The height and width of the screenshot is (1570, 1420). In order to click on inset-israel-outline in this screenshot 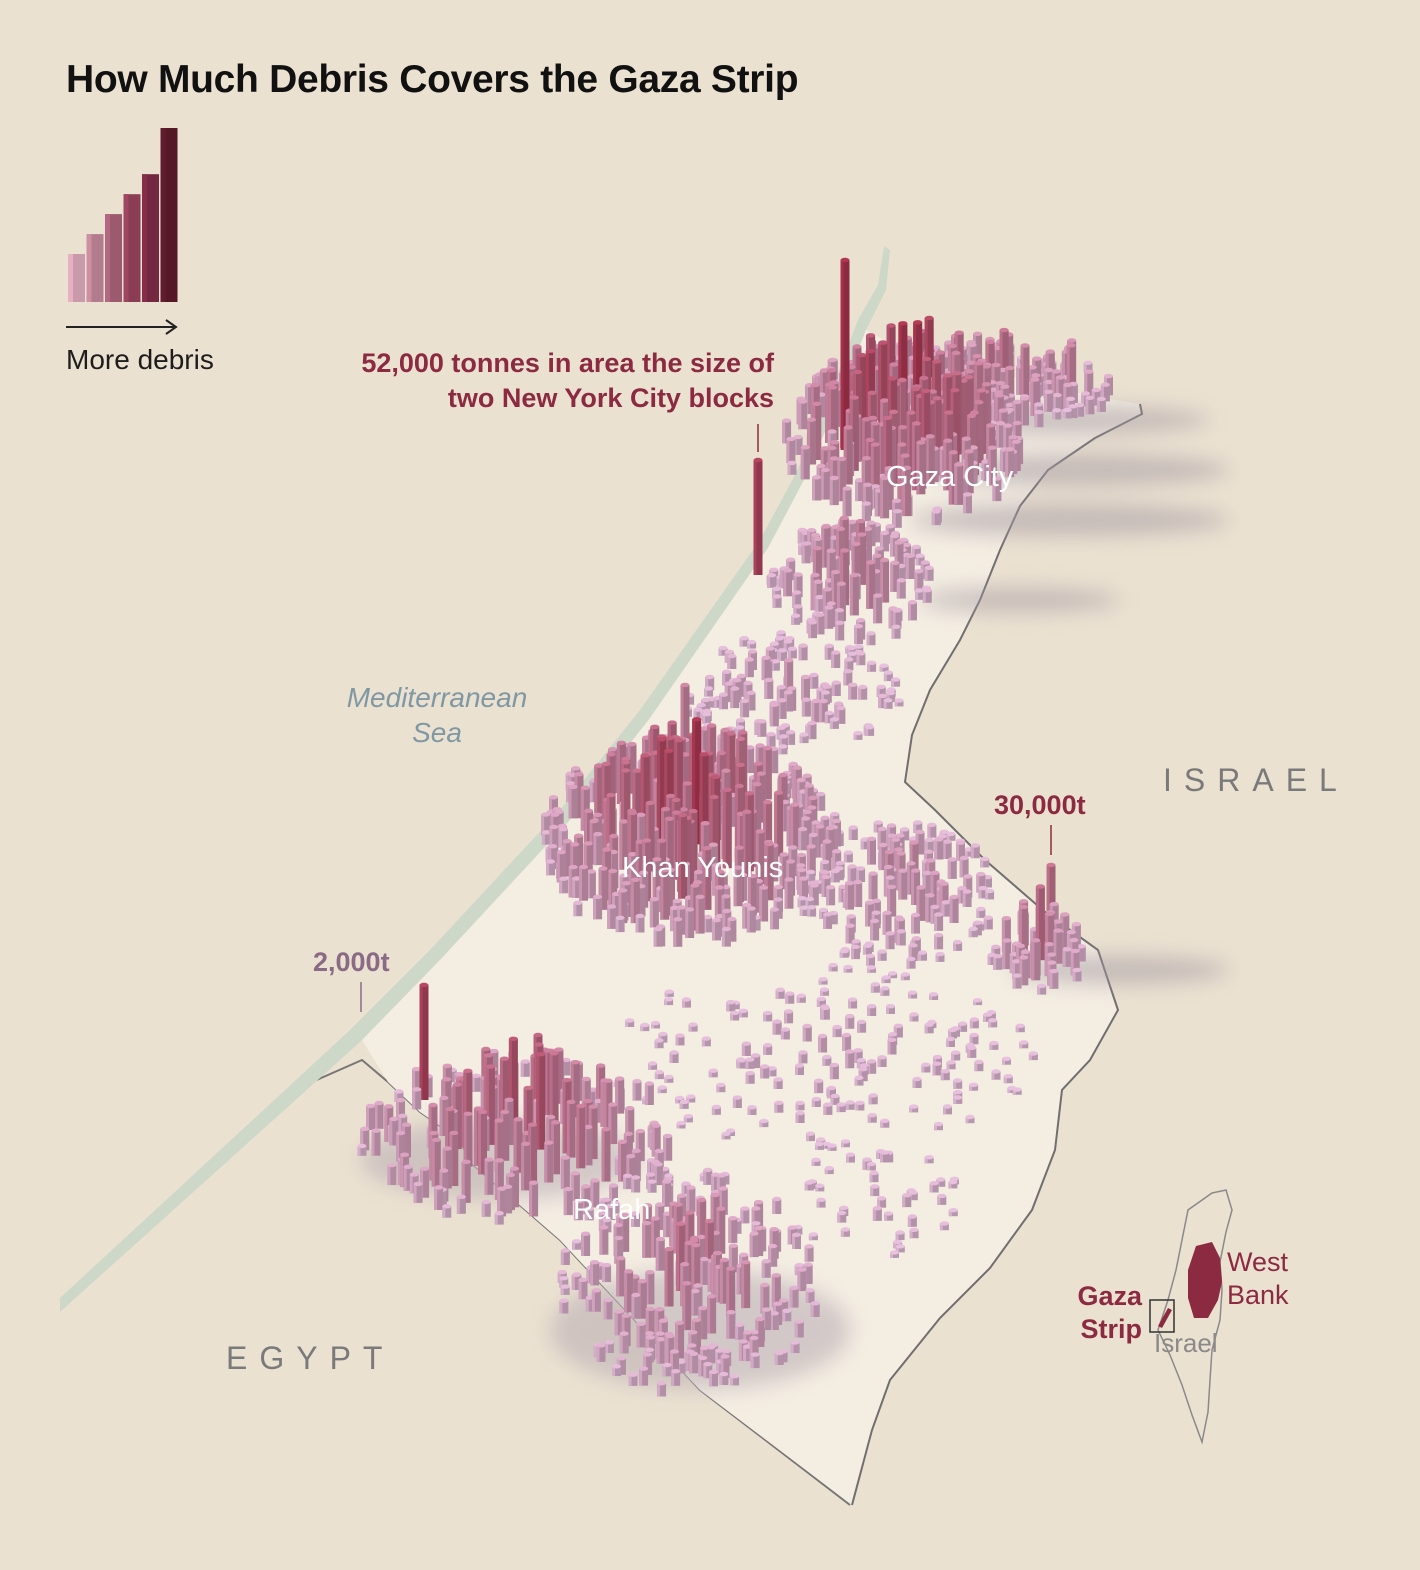, I will do `click(1195, 1317)`.